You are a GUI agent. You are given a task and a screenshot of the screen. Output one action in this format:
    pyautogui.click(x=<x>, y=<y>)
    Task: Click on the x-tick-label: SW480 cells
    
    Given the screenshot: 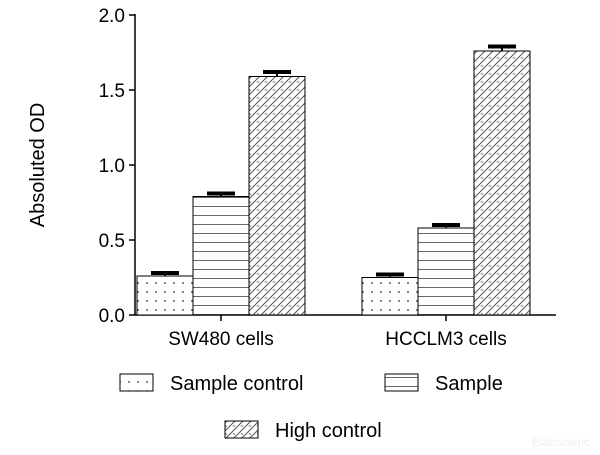 What is the action you would take?
    pyautogui.click(x=221, y=339)
    